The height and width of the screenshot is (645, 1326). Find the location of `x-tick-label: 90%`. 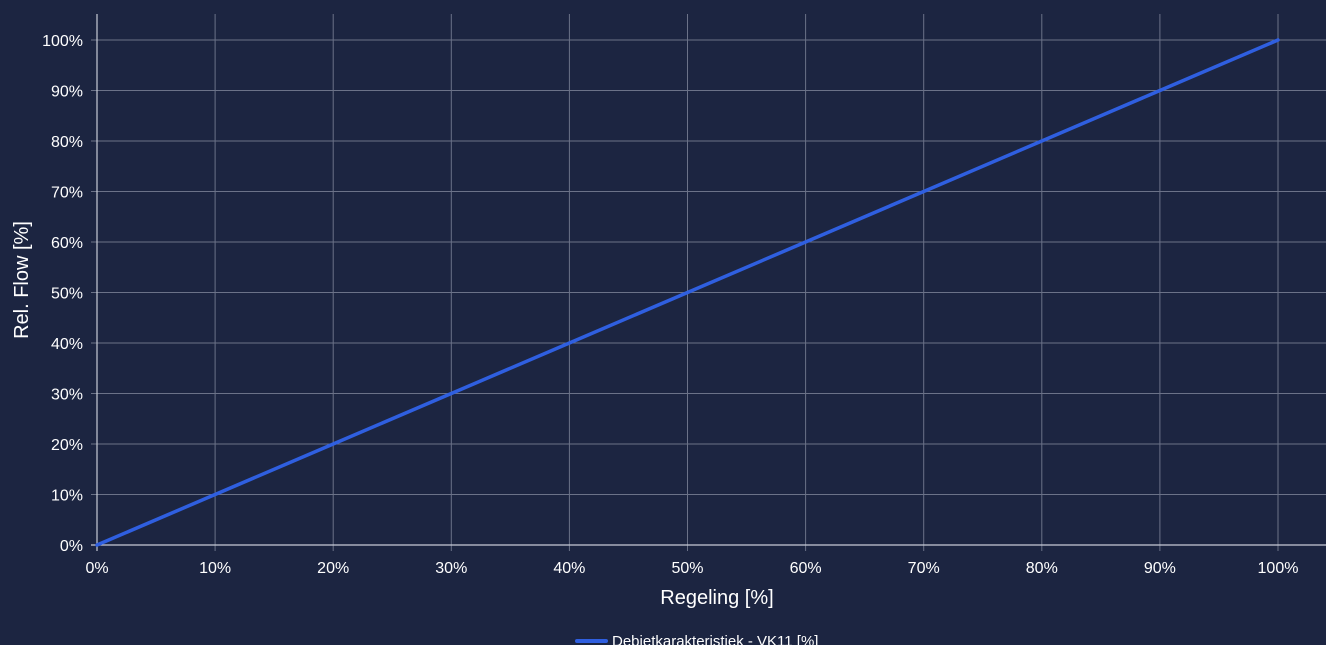

x-tick-label: 90% is located at coordinates (1160, 568).